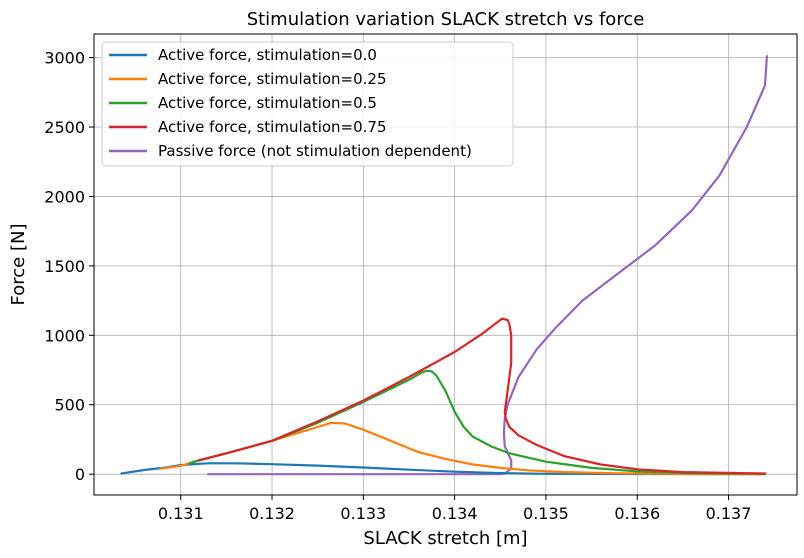  I want to click on y-axis-label: Force [N], so click(18, 265).